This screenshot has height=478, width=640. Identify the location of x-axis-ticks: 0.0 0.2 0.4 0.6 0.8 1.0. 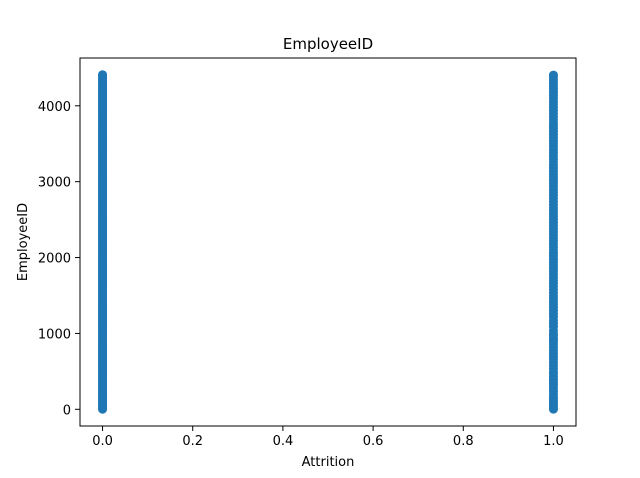
(328, 437).